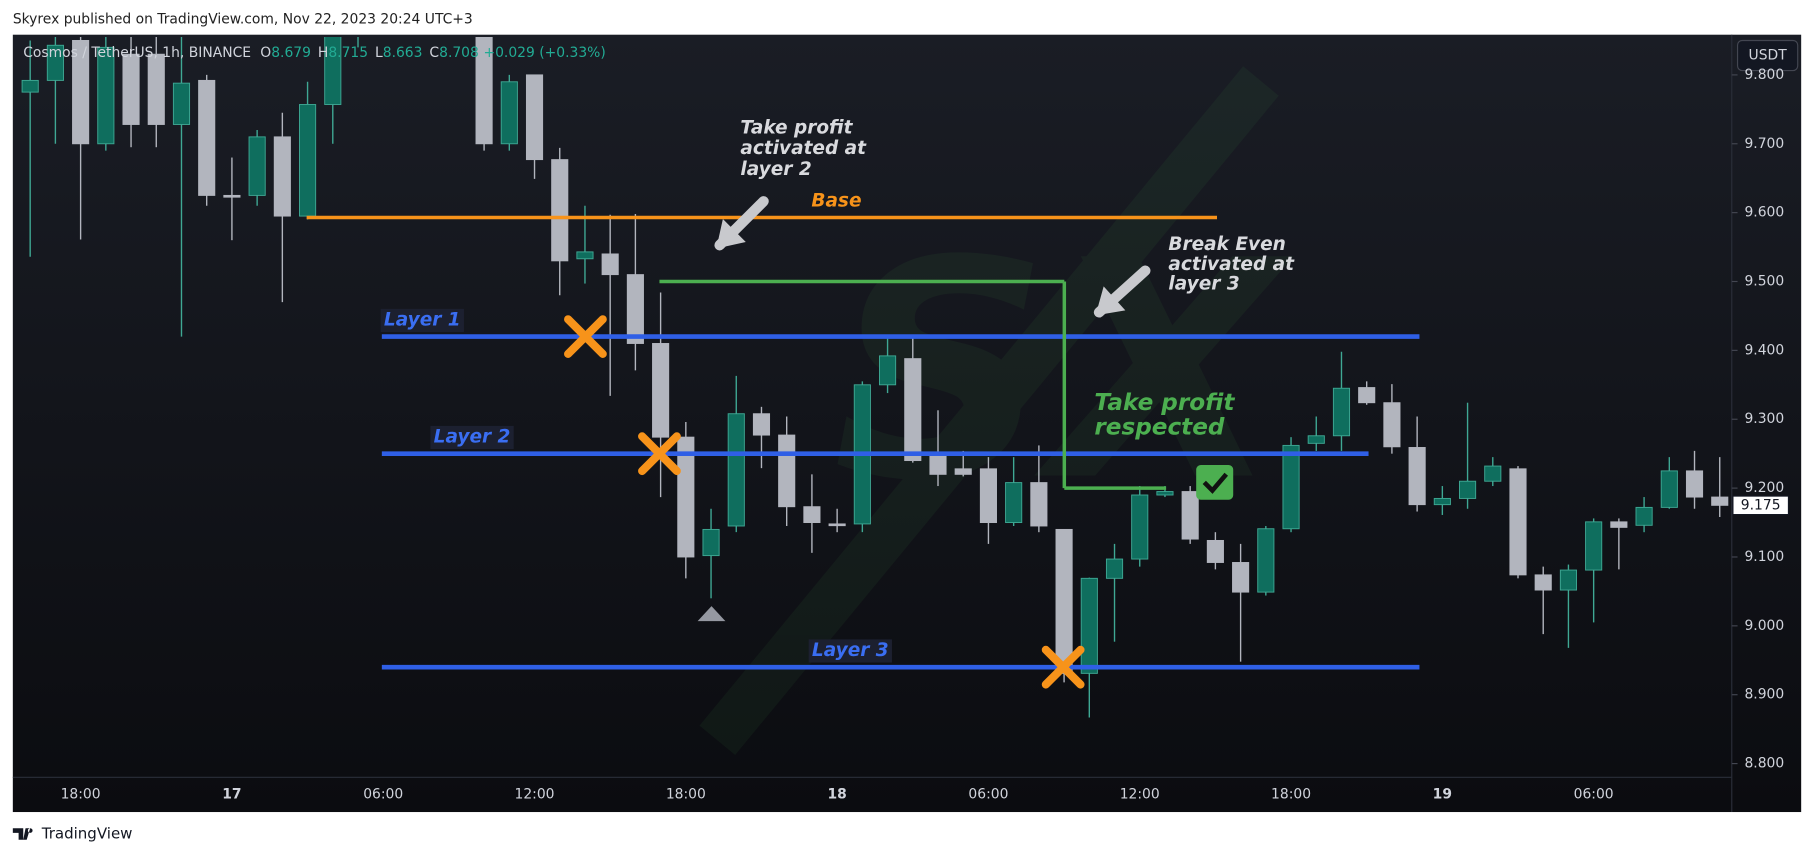 The width and height of the screenshot is (1814, 856). Describe the element at coordinates (1159, 428) in the screenshot. I see `annotation: respected` at that location.